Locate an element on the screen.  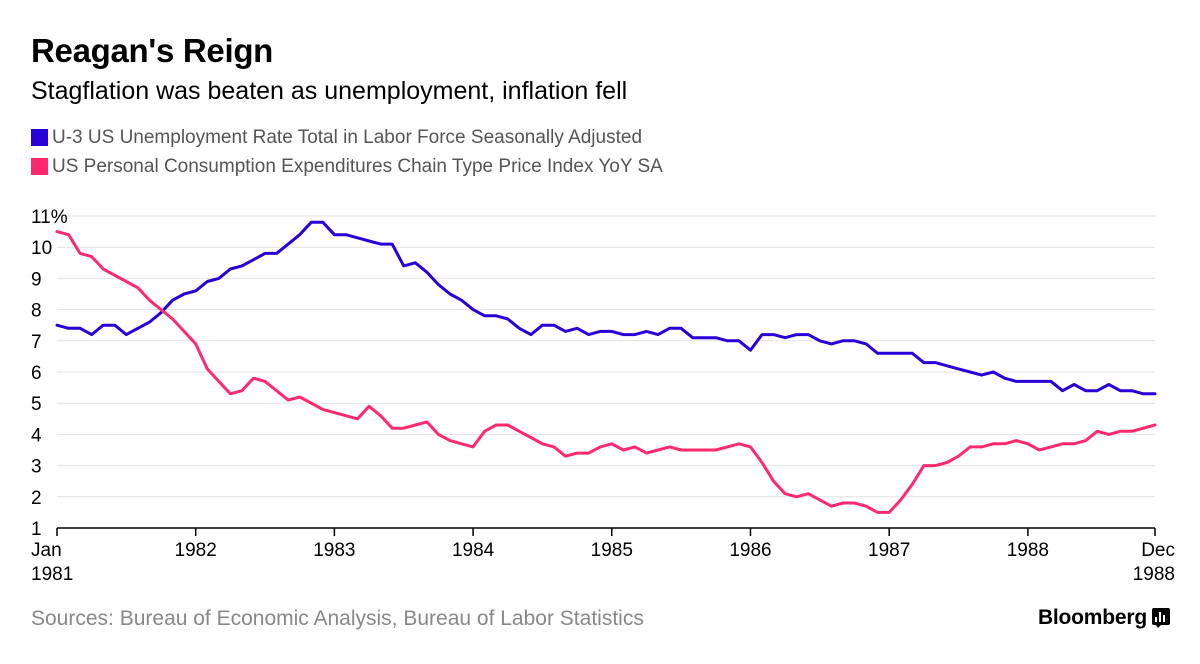
bloomberg-terminal-icon is located at coordinates (1161, 618).